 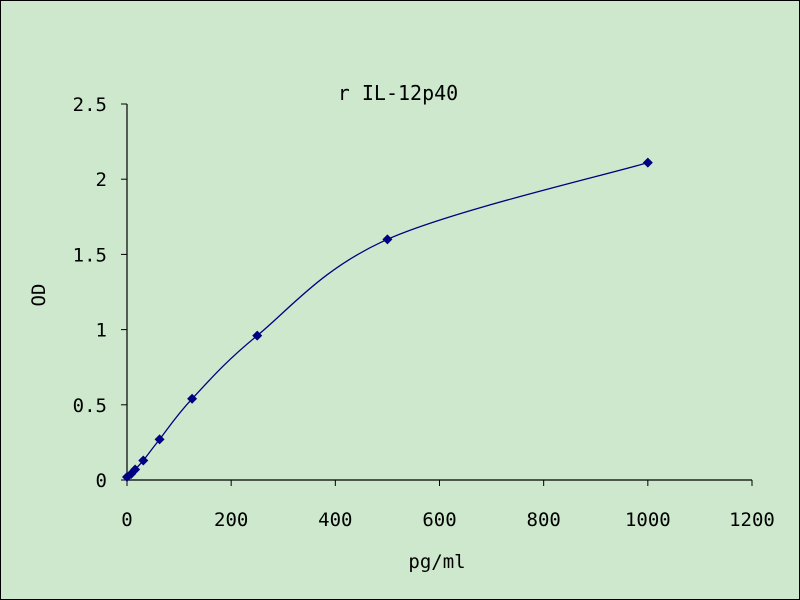 I want to click on x-tick-label: 400, so click(x=335, y=520).